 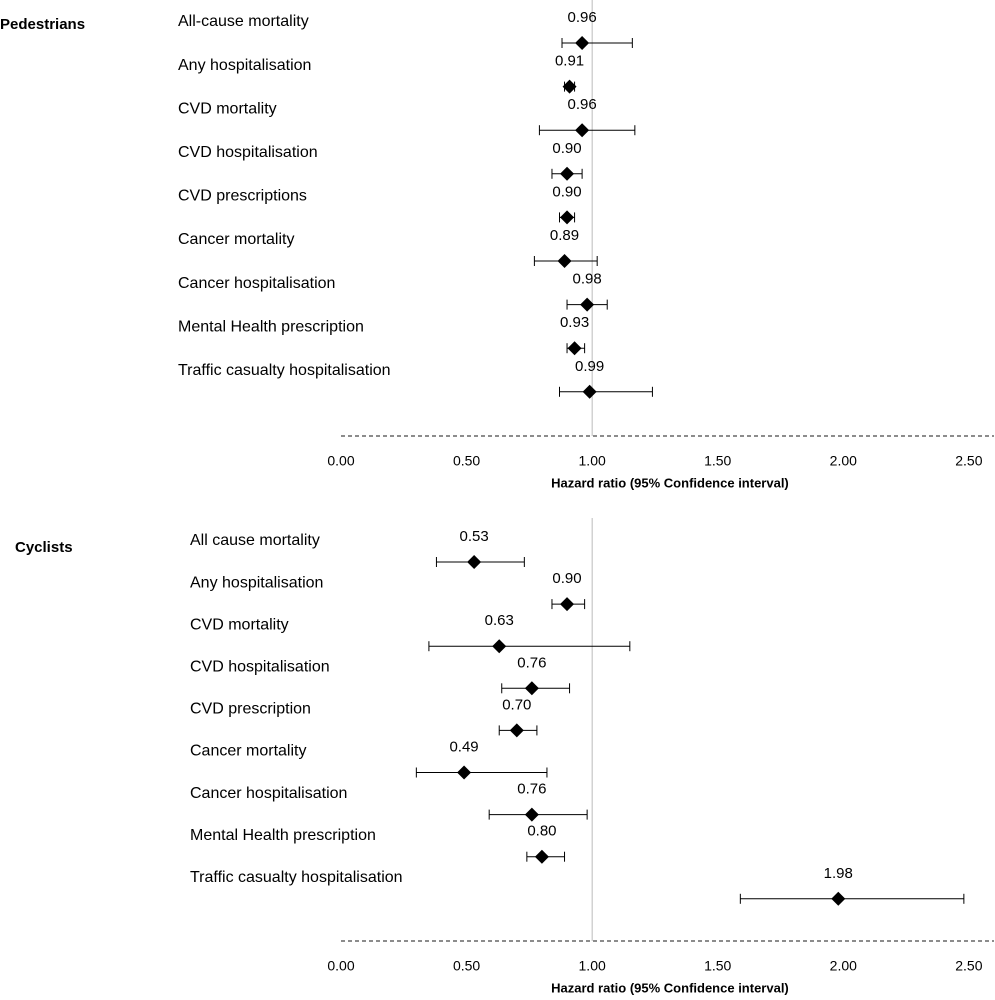 I want to click on panel-title: Pedestrians, so click(x=42, y=24).